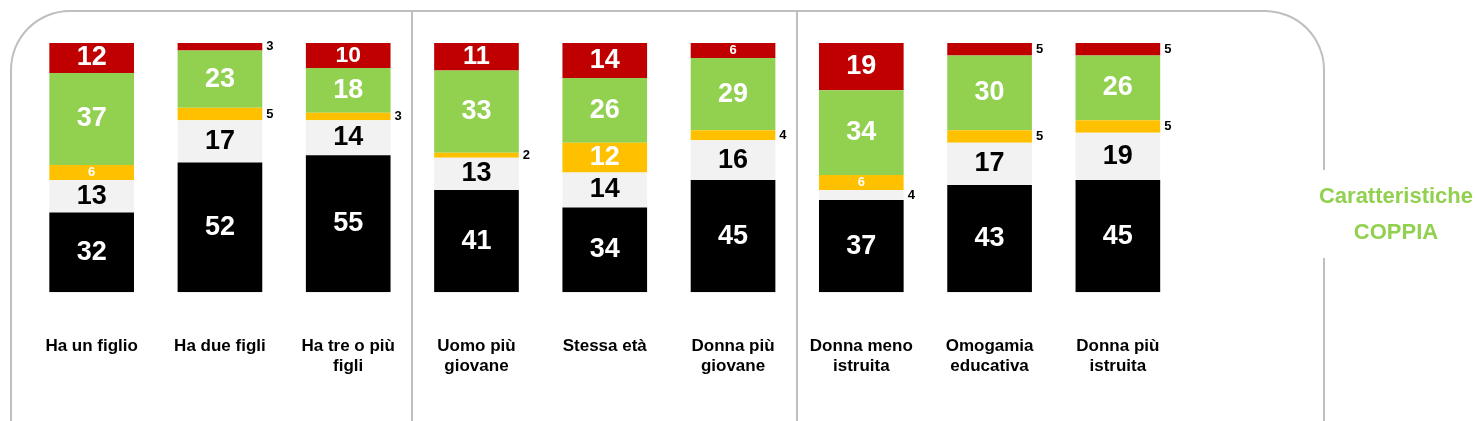  I want to click on x-tick-label: Ha un figlio, so click(91, 346).